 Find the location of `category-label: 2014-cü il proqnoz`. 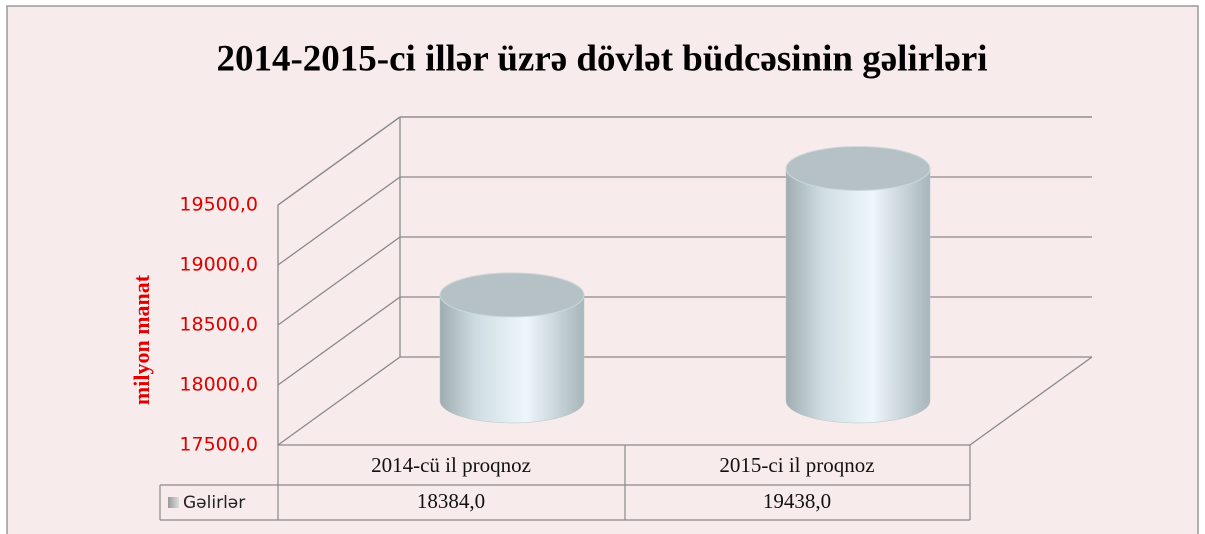

category-label: 2014-cü il proqnoz is located at coordinates (451, 465).